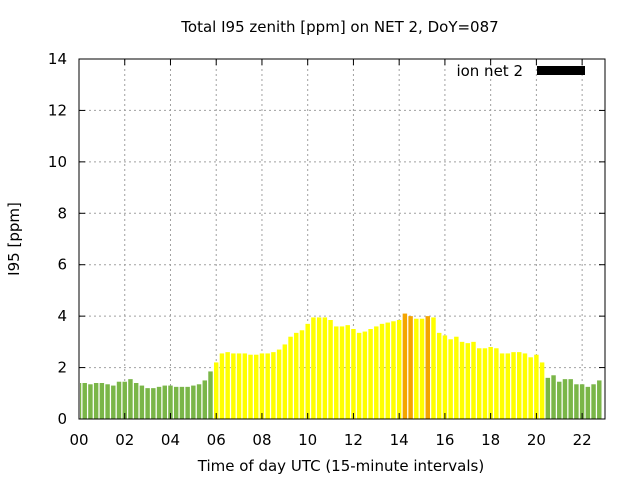 The width and height of the screenshot is (640, 480). What do you see at coordinates (62, 419) in the screenshot?
I see `y-tick-label: 0` at bounding box center [62, 419].